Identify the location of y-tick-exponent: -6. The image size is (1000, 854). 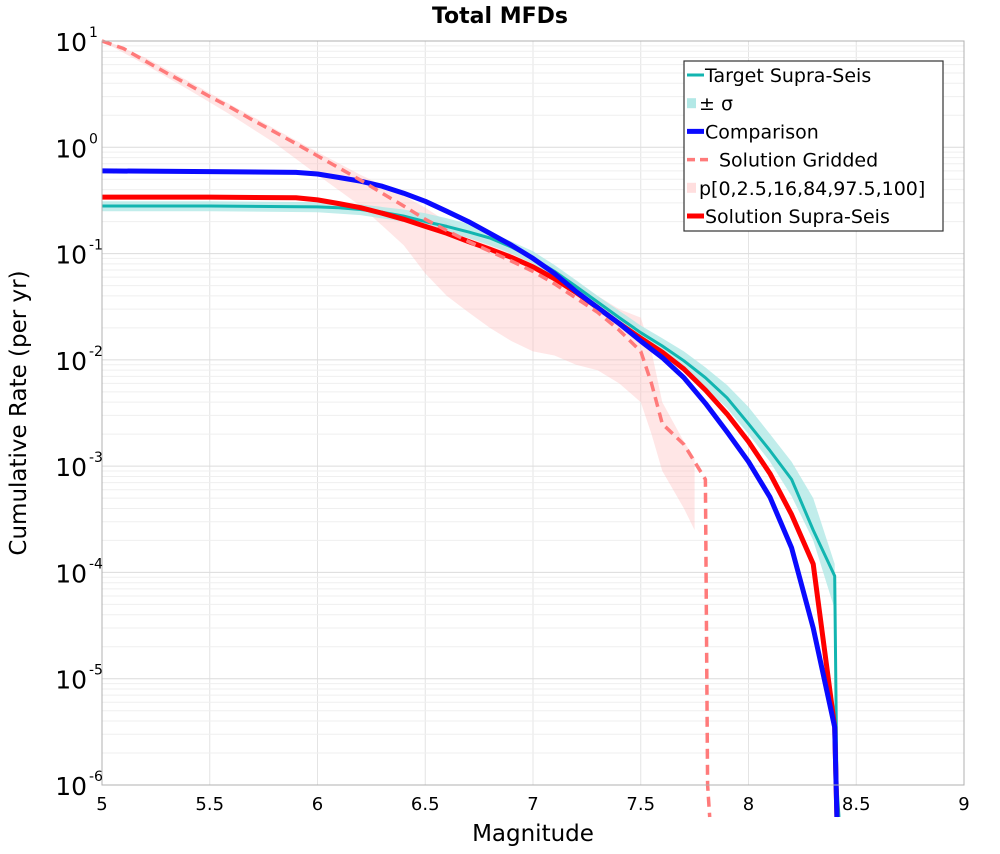
(96, 777).